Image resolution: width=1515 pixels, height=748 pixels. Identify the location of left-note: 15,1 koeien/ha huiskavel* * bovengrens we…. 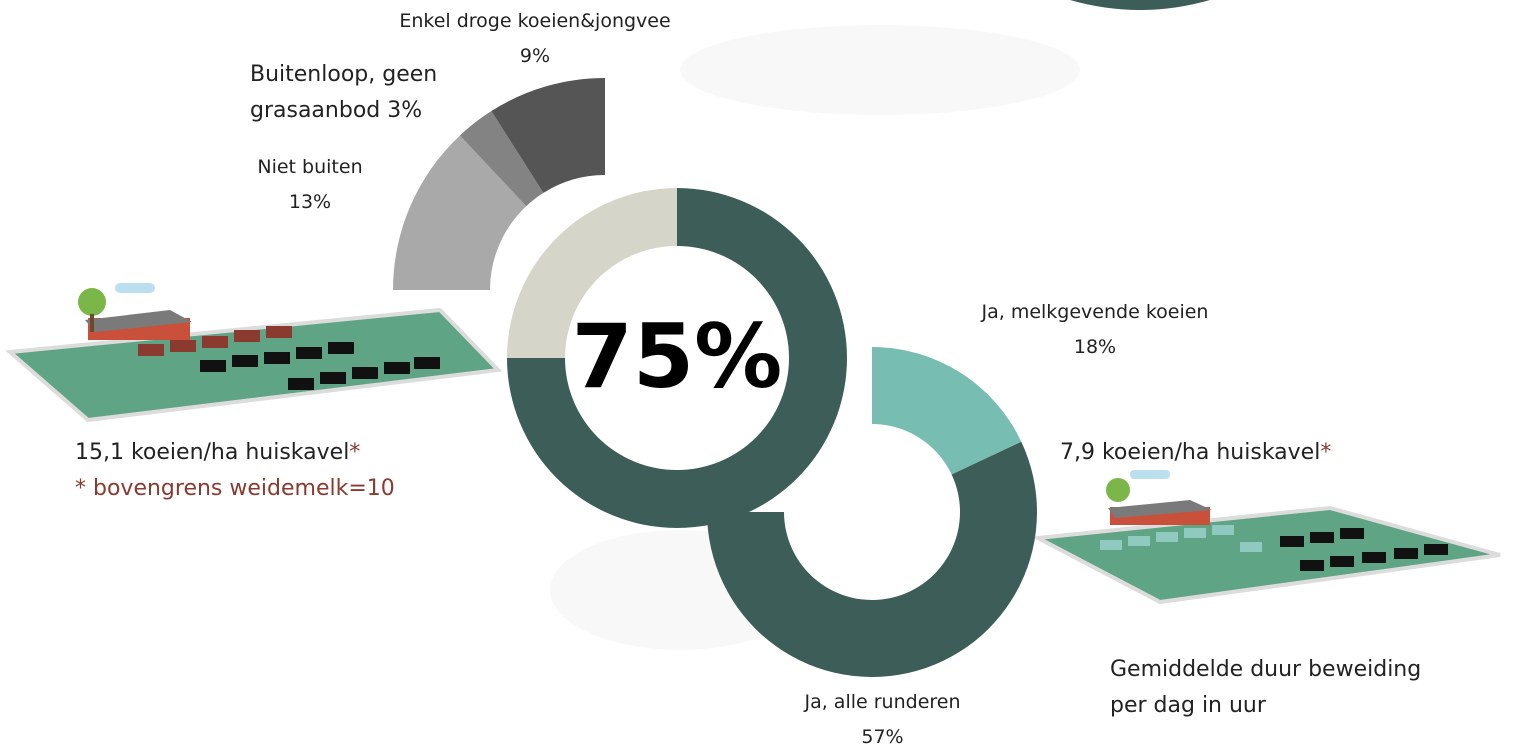
(235, 471).